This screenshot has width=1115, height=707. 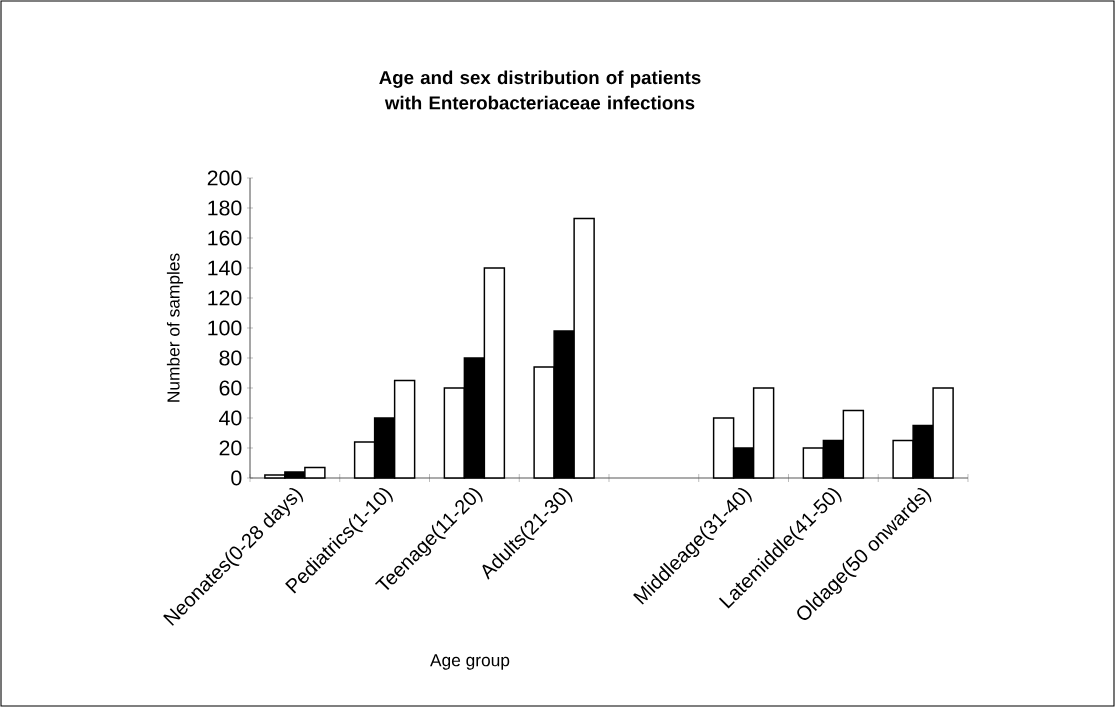 What do you see at coordinates (225, 268) in the screenshot?
I see `y-tick-label: 140` at bounding box center [225, 268].